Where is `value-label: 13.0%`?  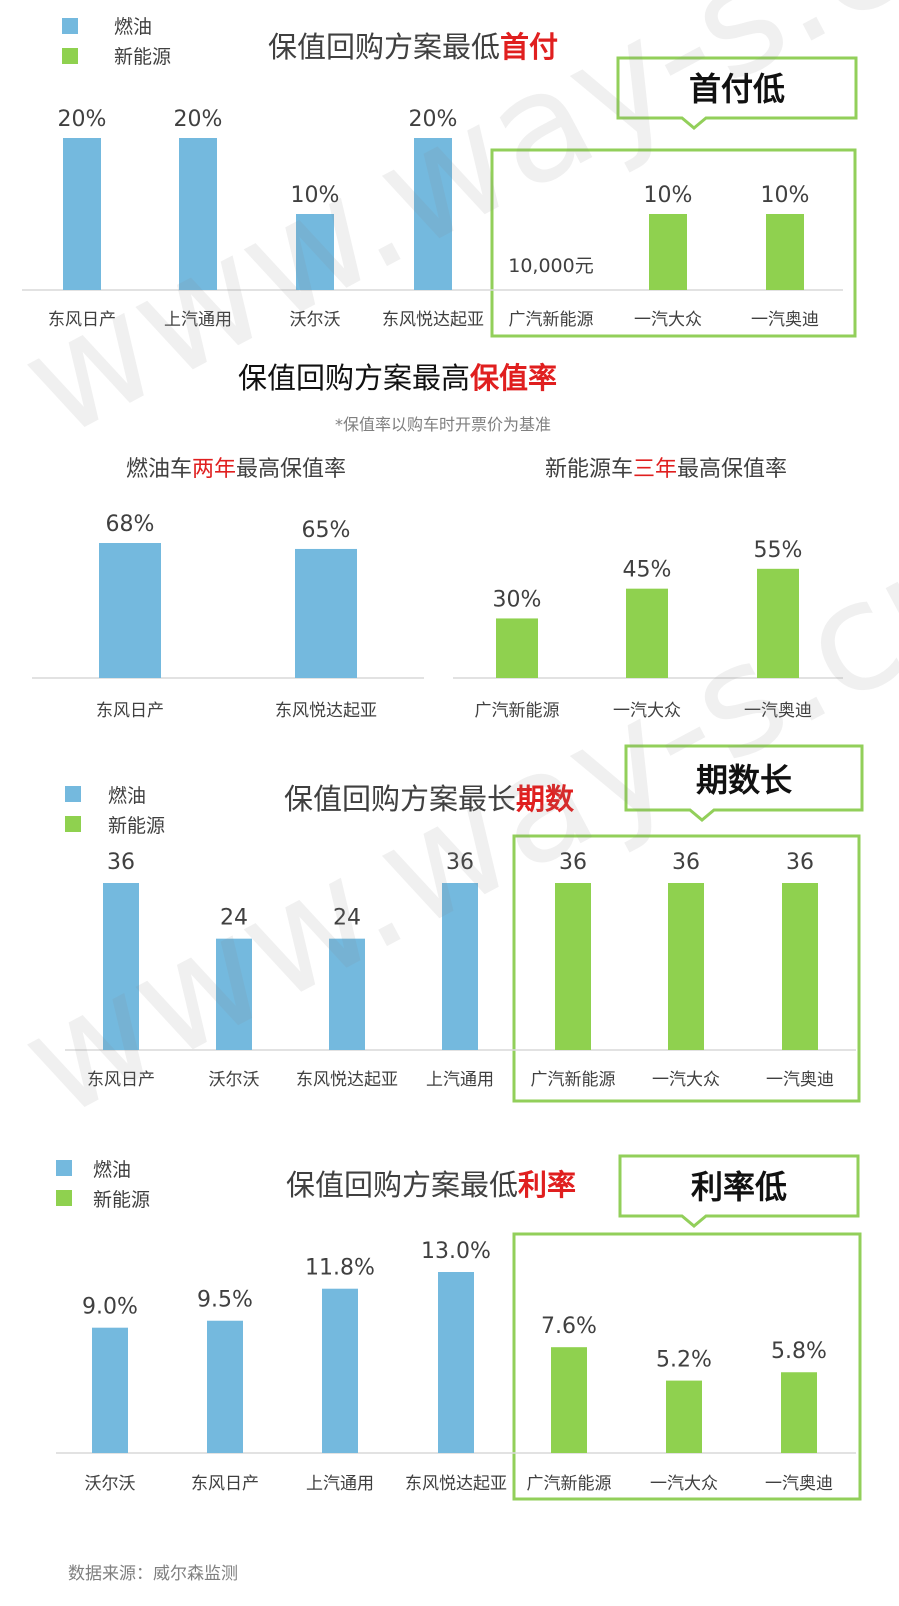 value-label: 13.0% is located at coordinates (456, 1251).